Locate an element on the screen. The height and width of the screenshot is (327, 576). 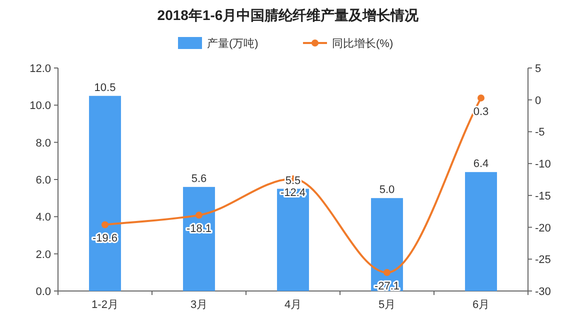
y2-tick-label: -10 is located at coordinates (543, 164).